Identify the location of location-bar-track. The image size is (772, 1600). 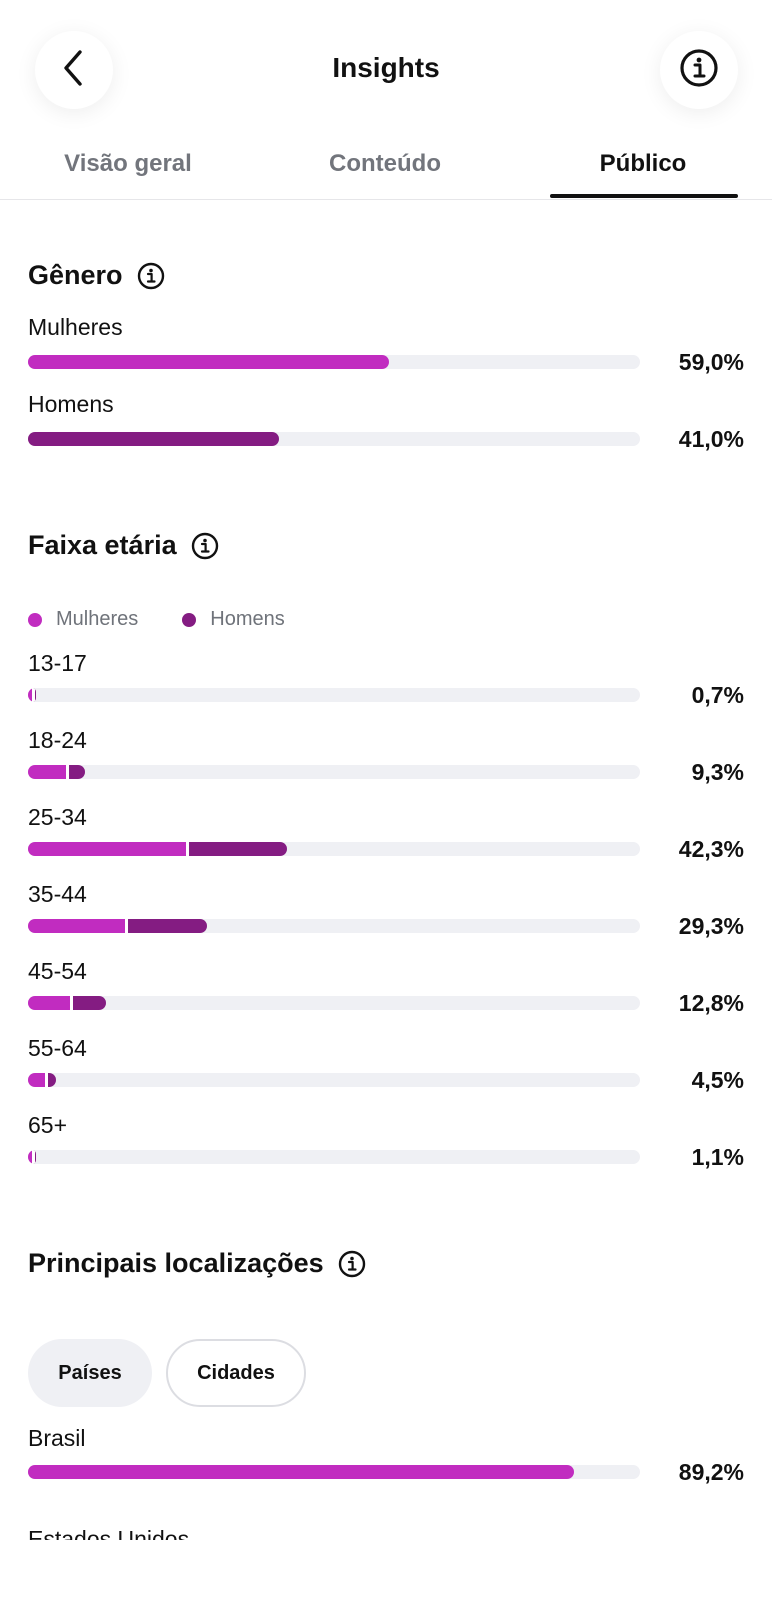
(334, 1472).